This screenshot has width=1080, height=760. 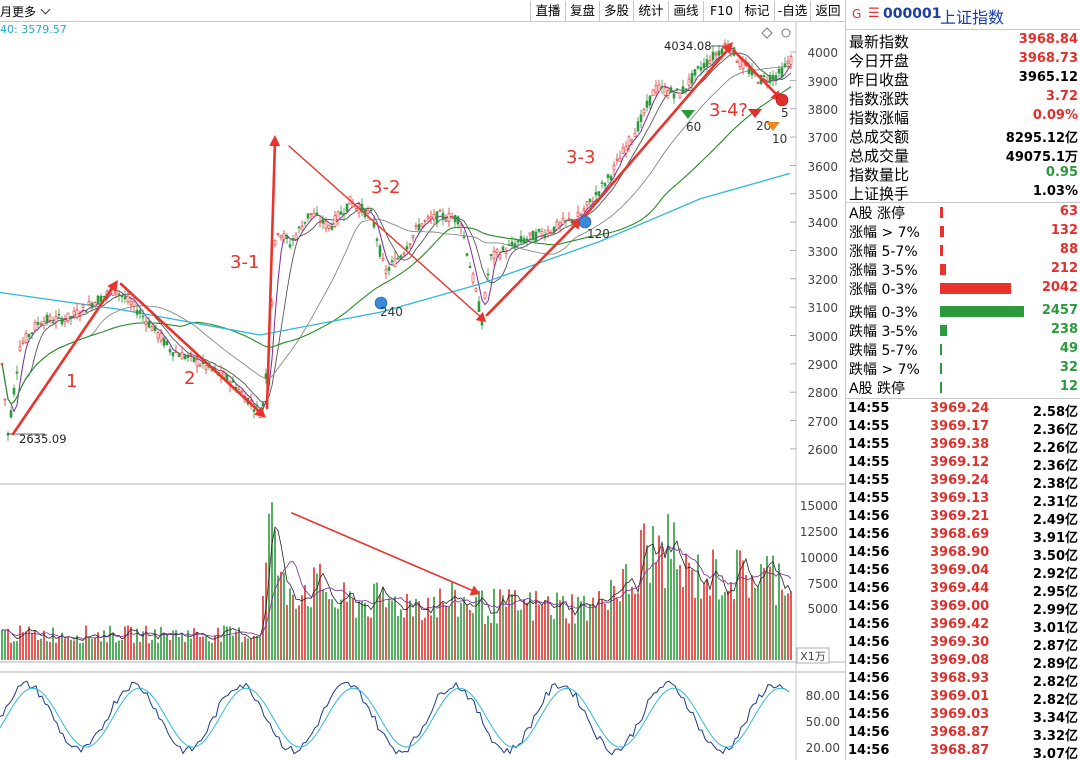 I want to click on tick-volume: 2.95亿, so click(x=1055, y=592).